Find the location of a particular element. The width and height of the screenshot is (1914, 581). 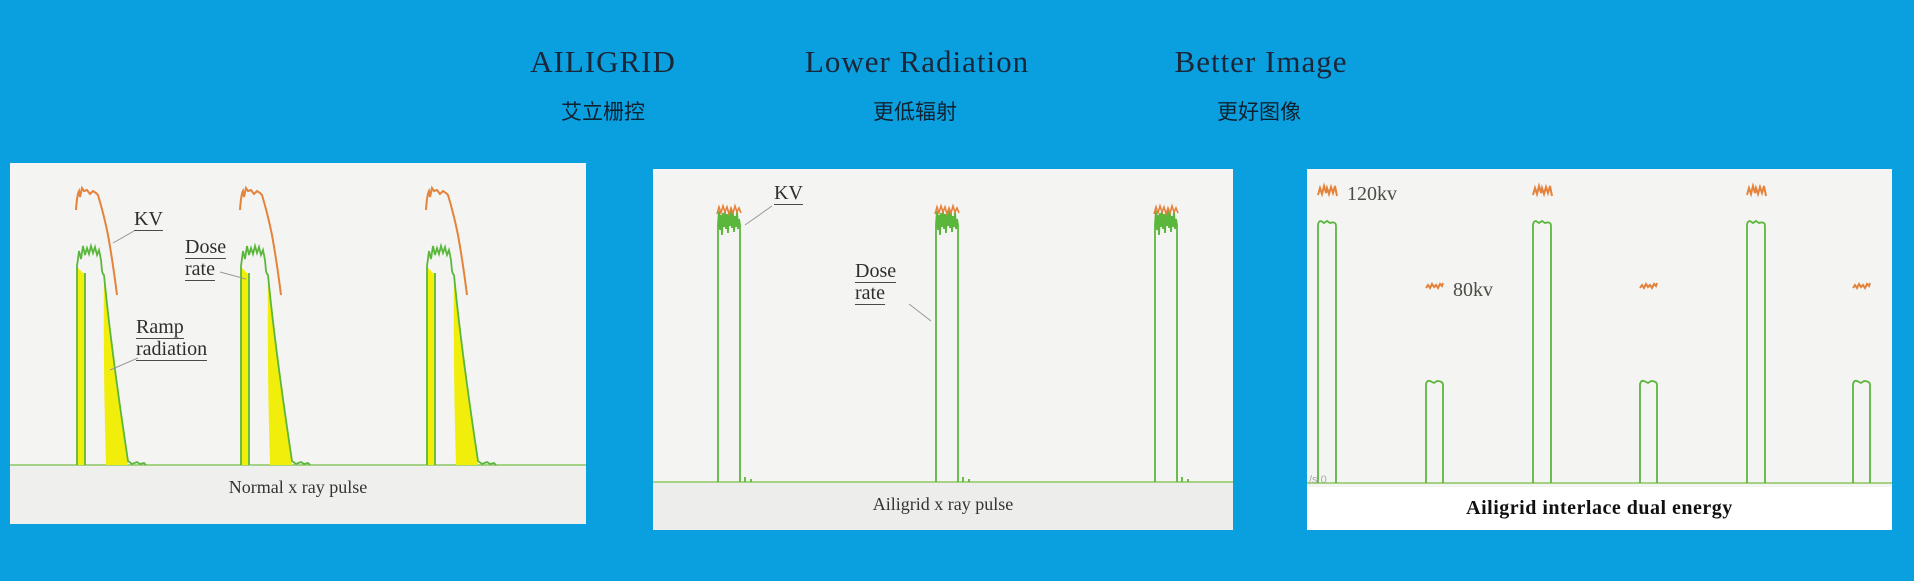

ailigrid-pulse-waveform is located at coordinates (943, 344).